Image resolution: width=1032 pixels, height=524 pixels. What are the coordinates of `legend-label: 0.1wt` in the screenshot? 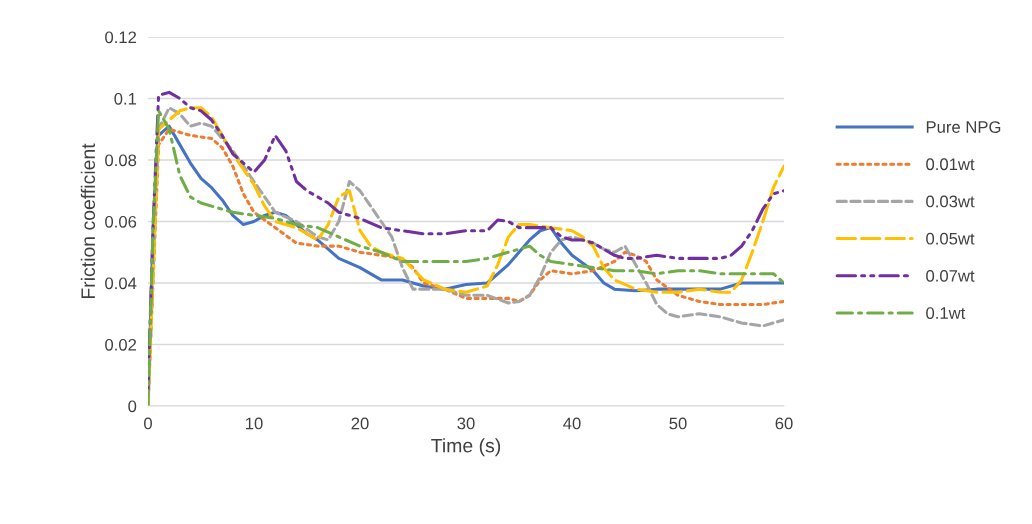 It's located at (946, 313).